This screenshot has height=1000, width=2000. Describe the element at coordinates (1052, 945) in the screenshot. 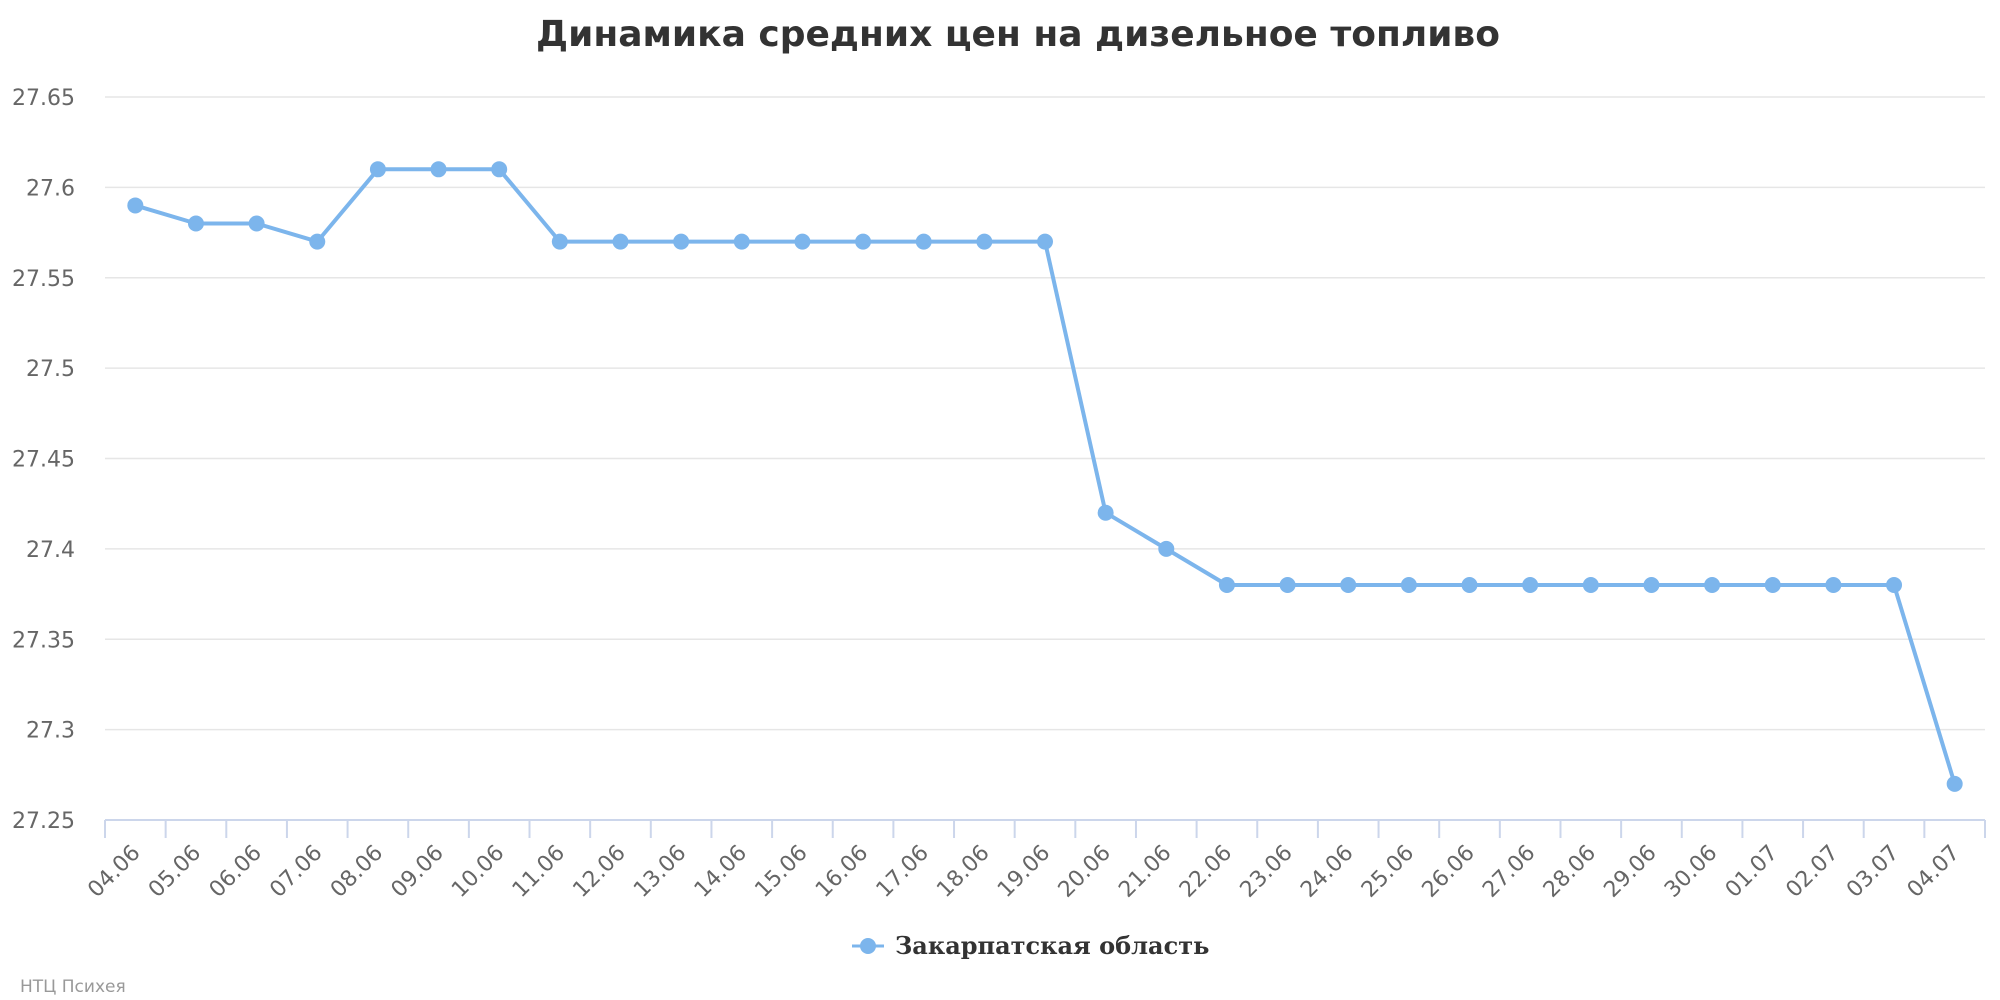

I see `legend-label: Закарпатская область` at that location.